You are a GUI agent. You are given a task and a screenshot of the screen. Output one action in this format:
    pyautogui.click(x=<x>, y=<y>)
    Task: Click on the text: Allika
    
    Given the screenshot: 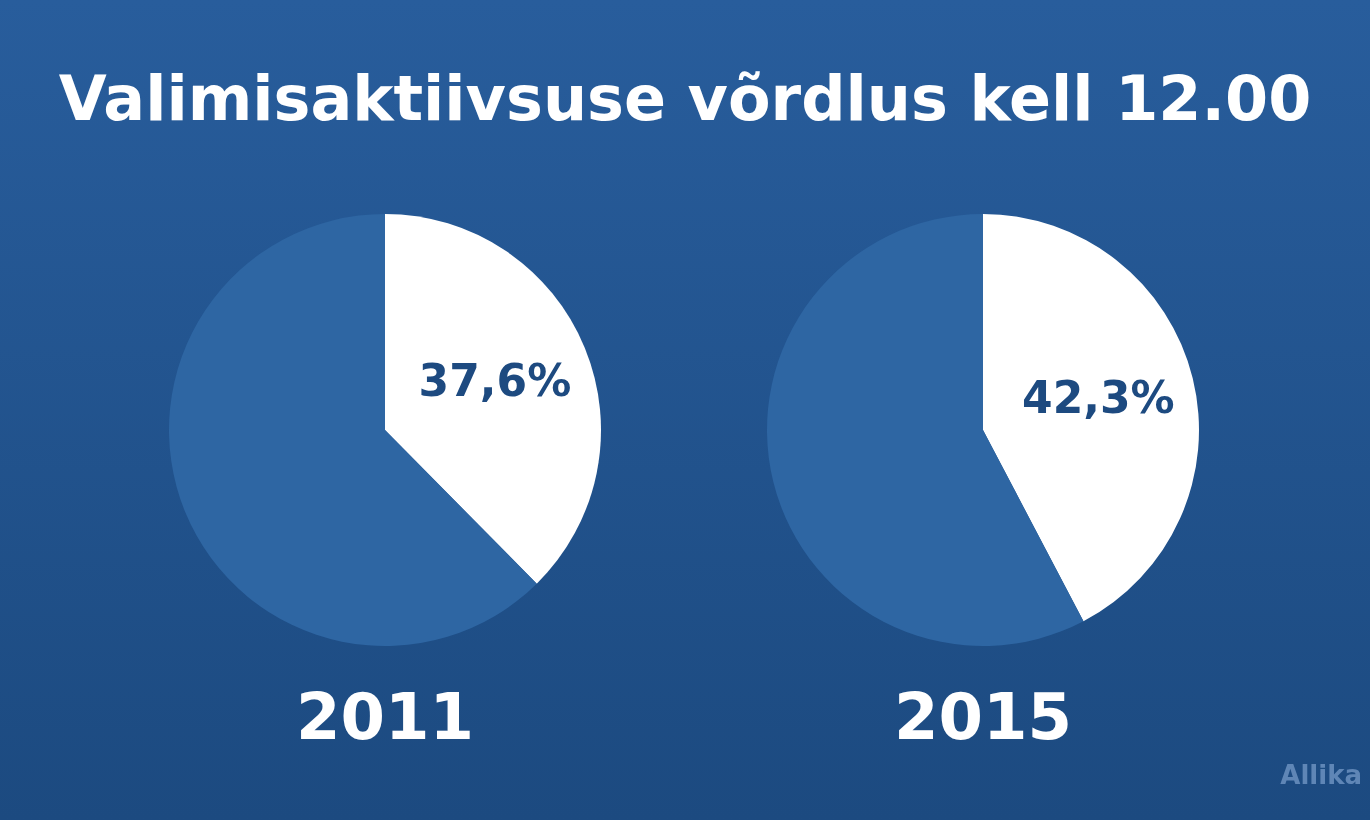 What is the action you would take?
    pyautogui.click(x=1321, y=775)
    